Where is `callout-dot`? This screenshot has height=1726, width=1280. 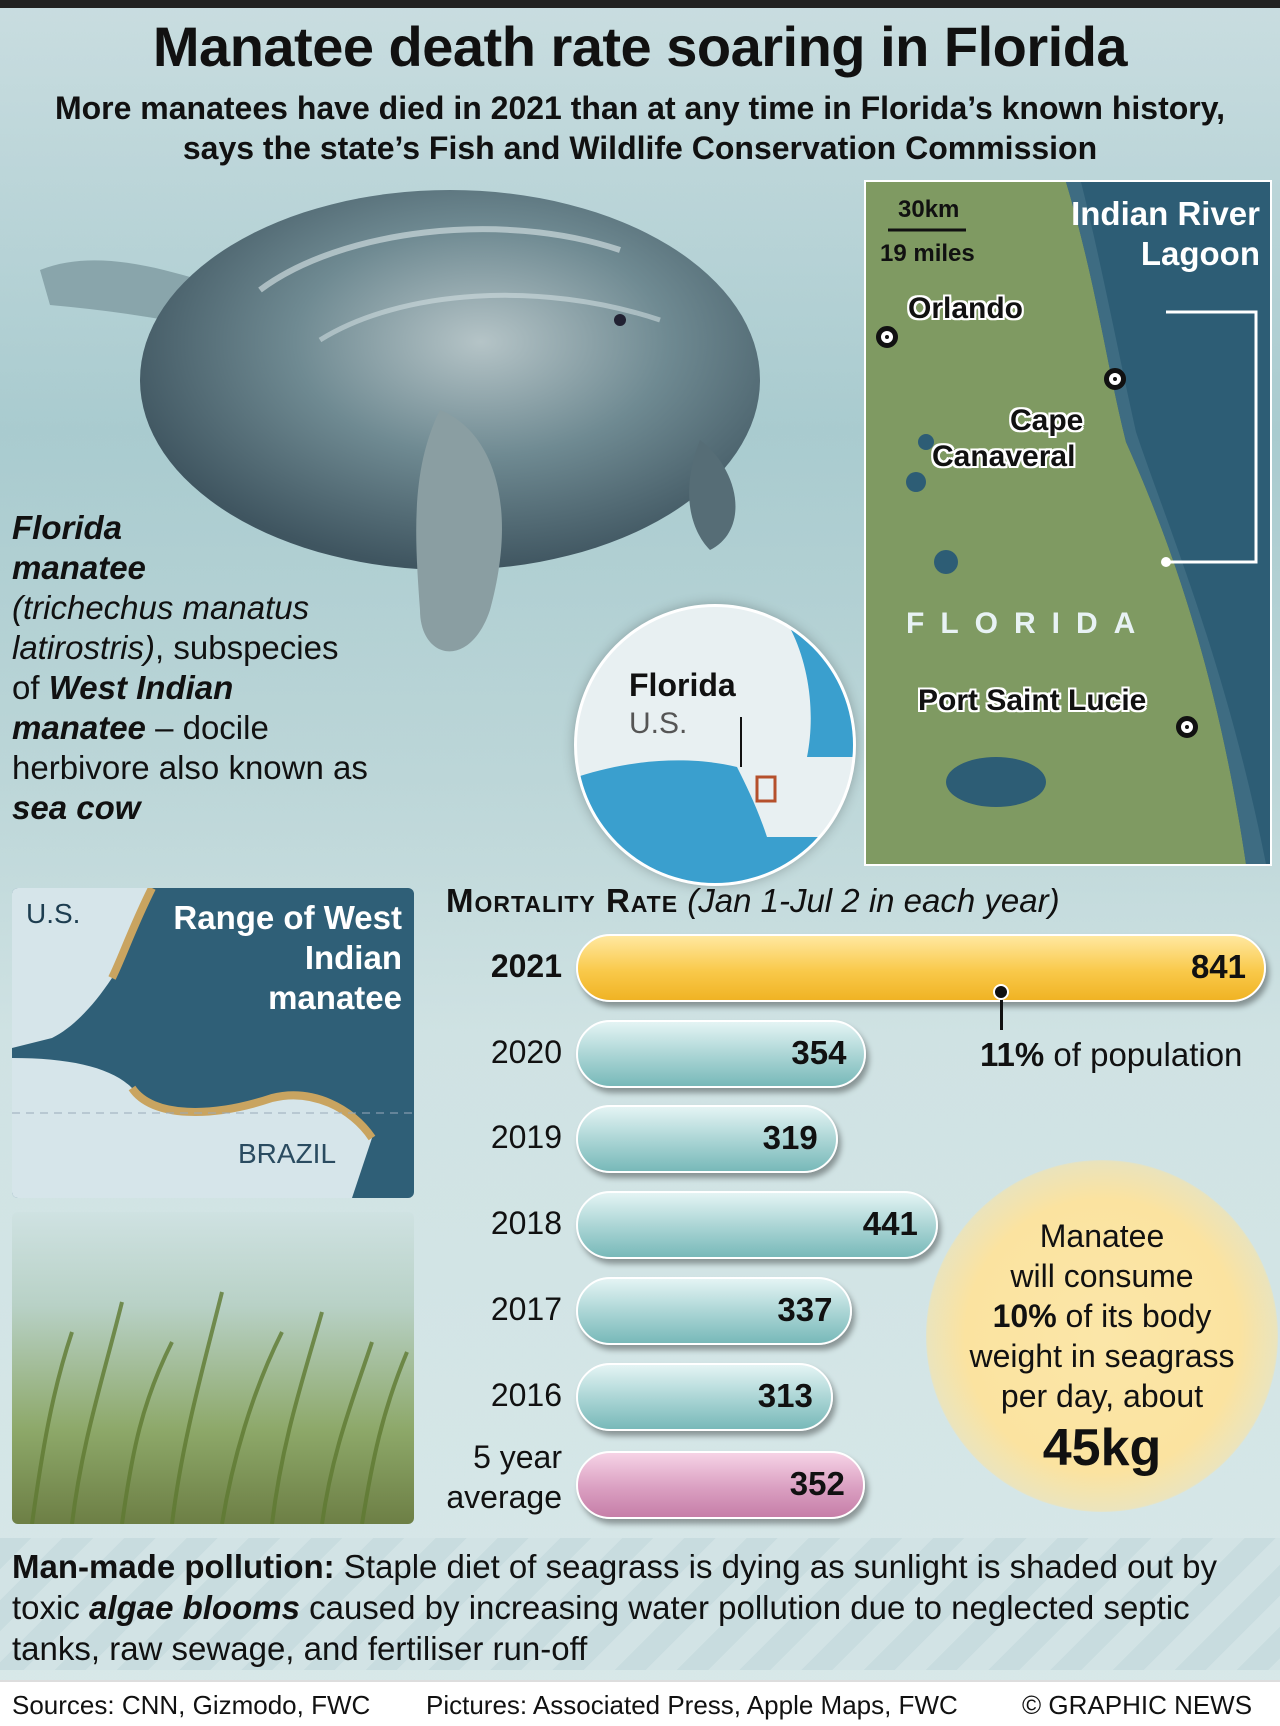
callout-dot is located at coordinates (1001, 992).